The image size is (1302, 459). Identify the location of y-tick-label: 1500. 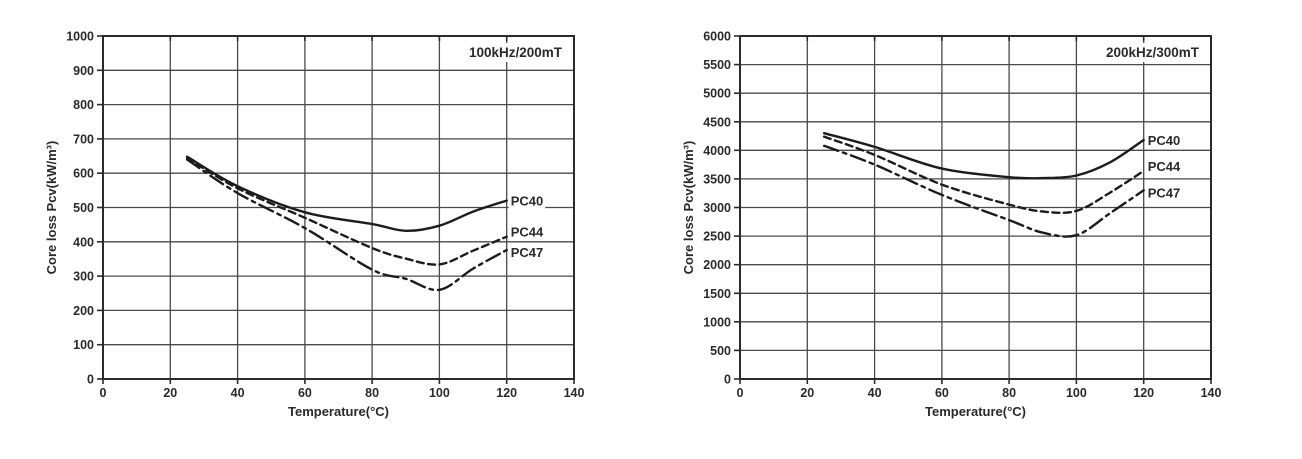
(717, 294).